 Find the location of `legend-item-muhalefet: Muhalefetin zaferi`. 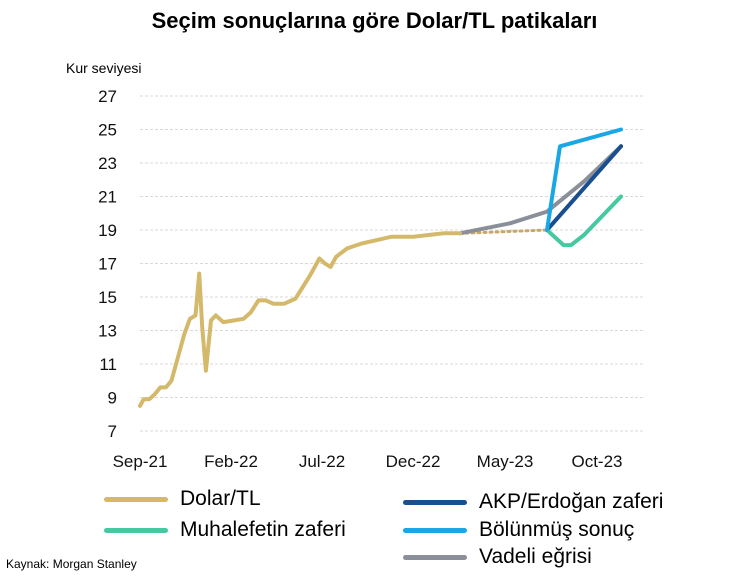

legend-item-muhalefet: Muhalefetin zaferi is located at coordinates (225, 530).